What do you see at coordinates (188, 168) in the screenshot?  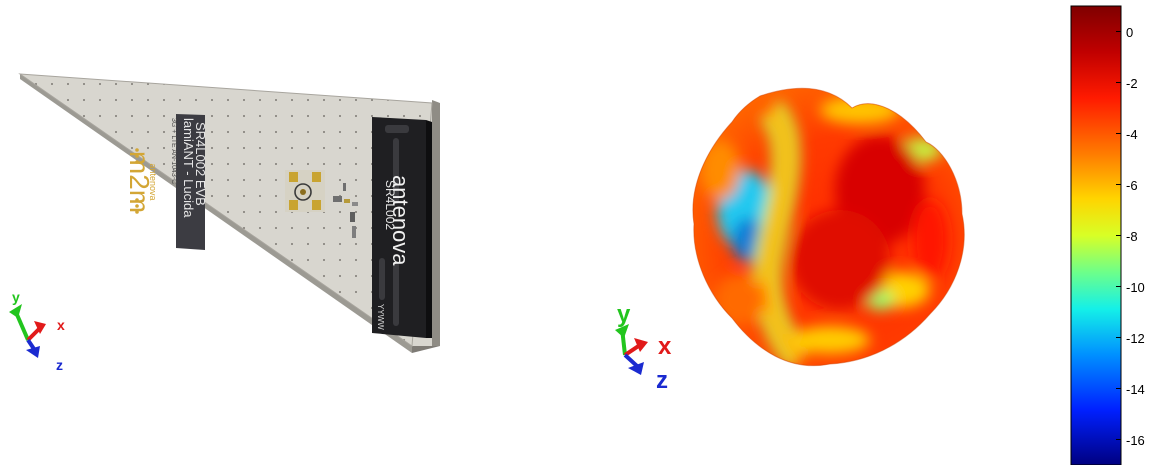 I see `label-line-1: lamiANT - Lucida` at bounding box center [188, 168].